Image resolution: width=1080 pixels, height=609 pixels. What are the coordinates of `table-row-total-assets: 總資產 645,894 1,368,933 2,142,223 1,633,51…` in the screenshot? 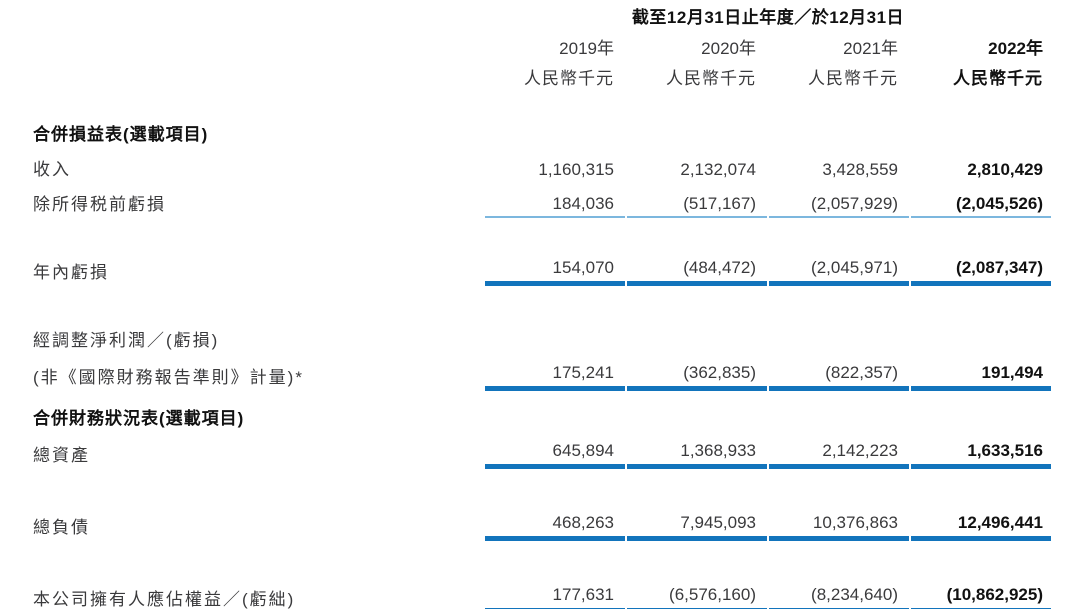 It's located at (556, 454).